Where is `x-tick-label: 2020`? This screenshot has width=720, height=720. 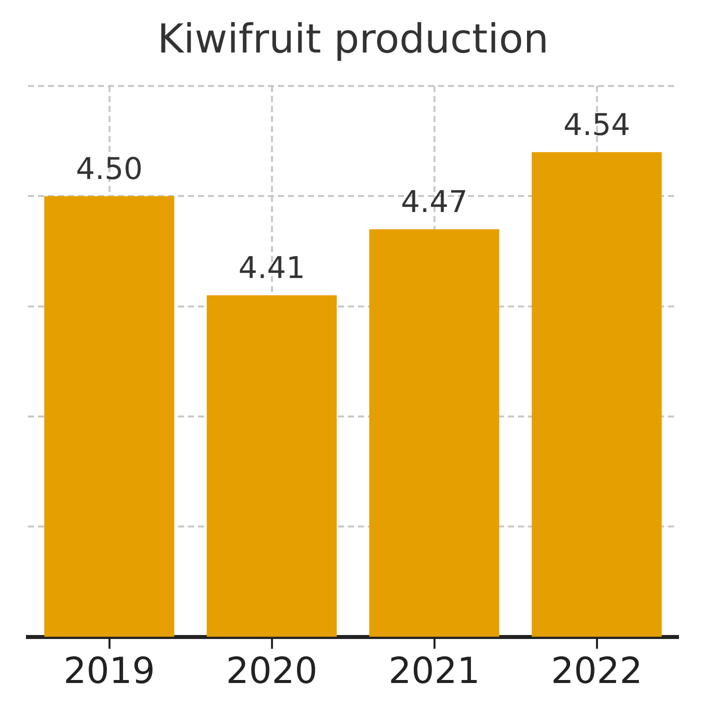
x-tick-label: 2020 is located at coordinates (272, 671).